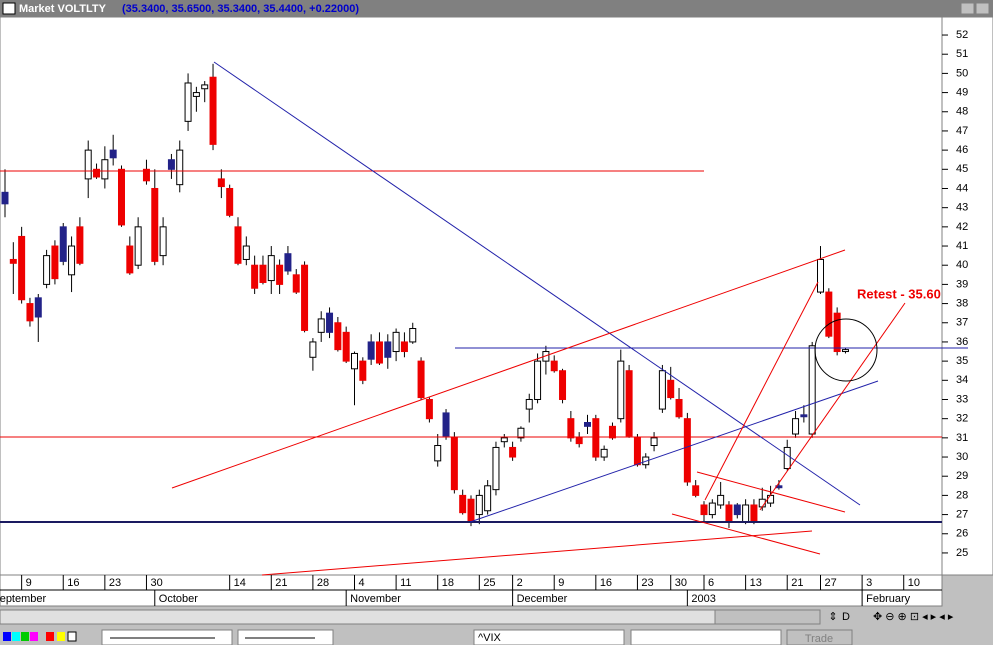  Describe the element at coordinates (358, 617) in the screenshot. I see `scroll-track` at that location.